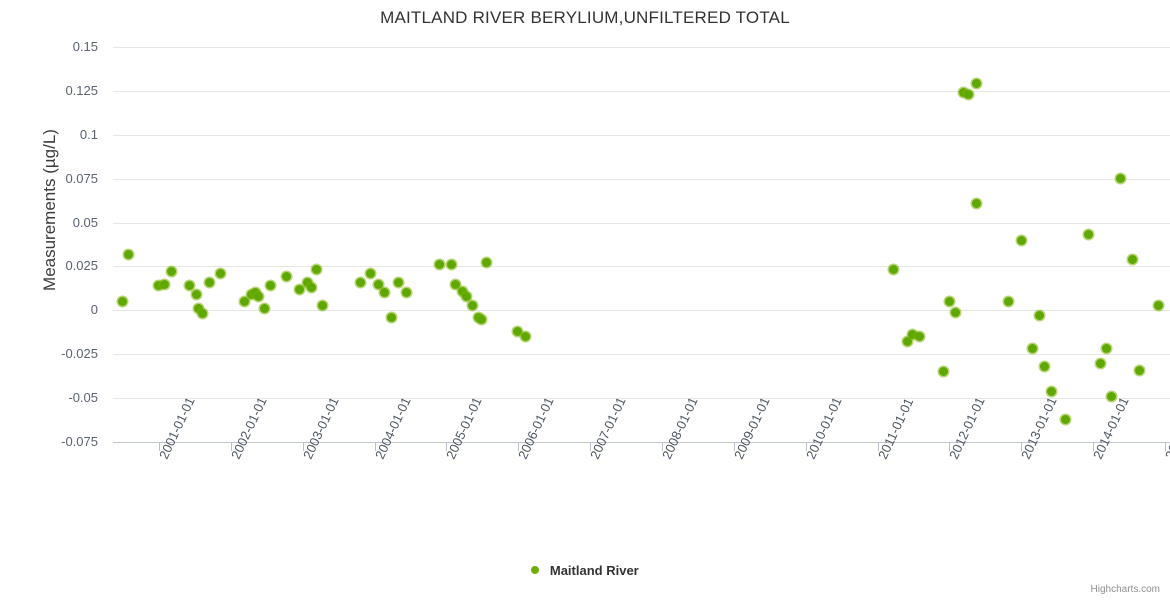 This screenshot has height=600, width=1170. I want to click on y-axis-tick-label: 0, so click(94, 310).